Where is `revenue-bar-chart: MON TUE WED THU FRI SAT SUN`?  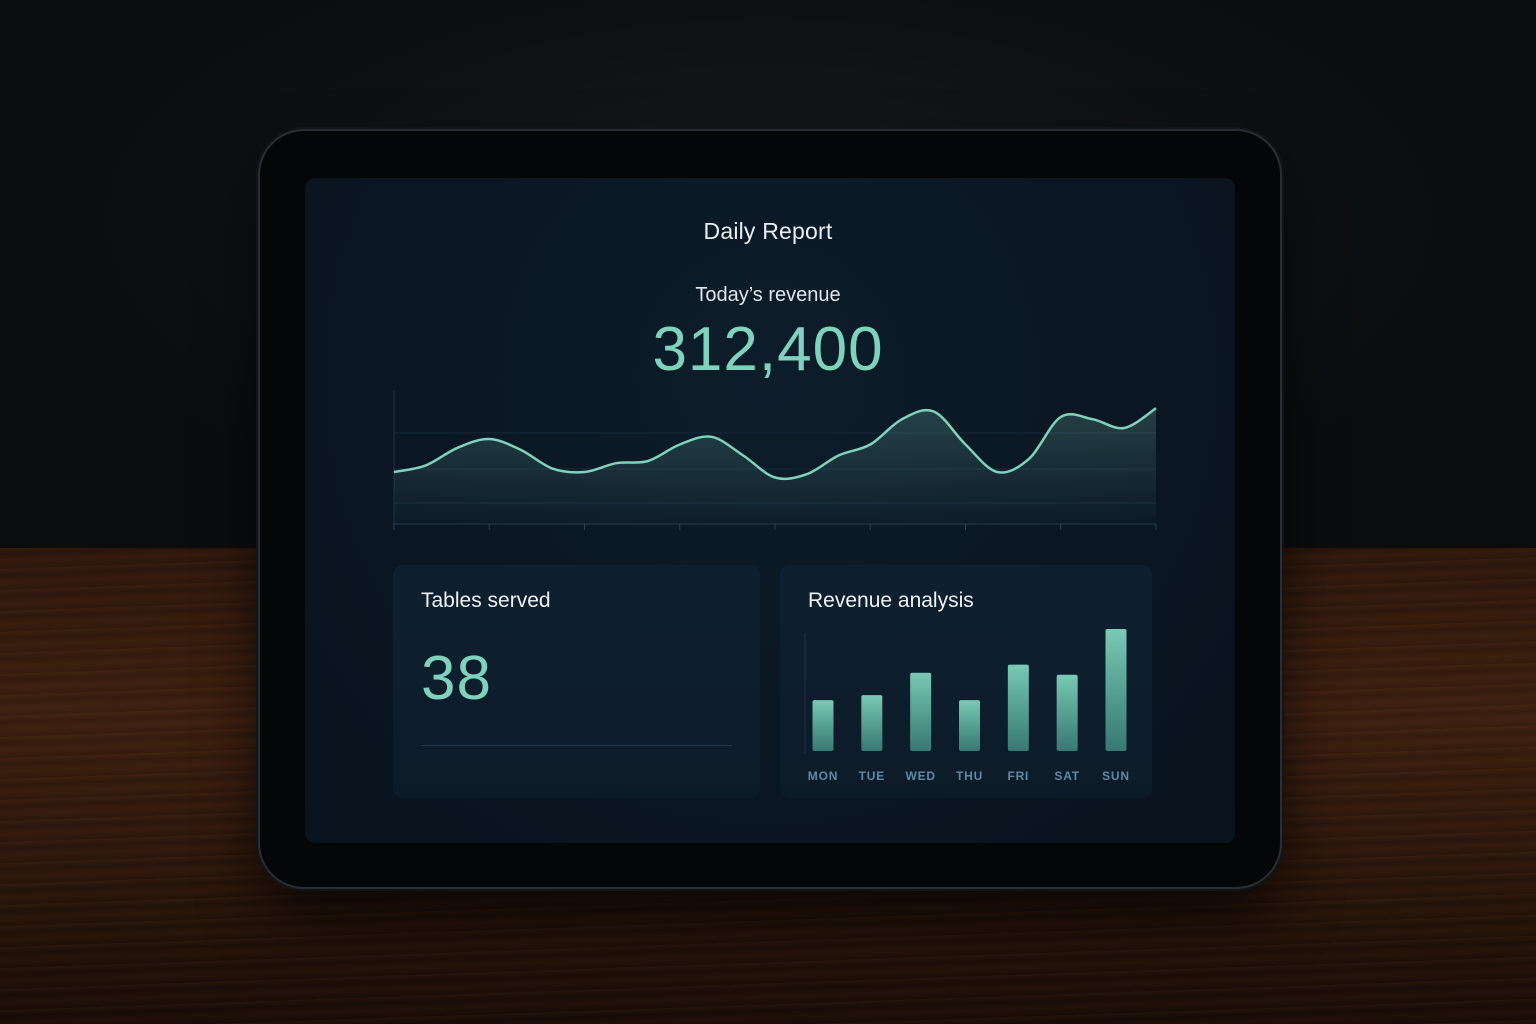
revenue-bar-chart: MON TUE WED THU FRI SAT SUN is located at coordinates (967, 706).